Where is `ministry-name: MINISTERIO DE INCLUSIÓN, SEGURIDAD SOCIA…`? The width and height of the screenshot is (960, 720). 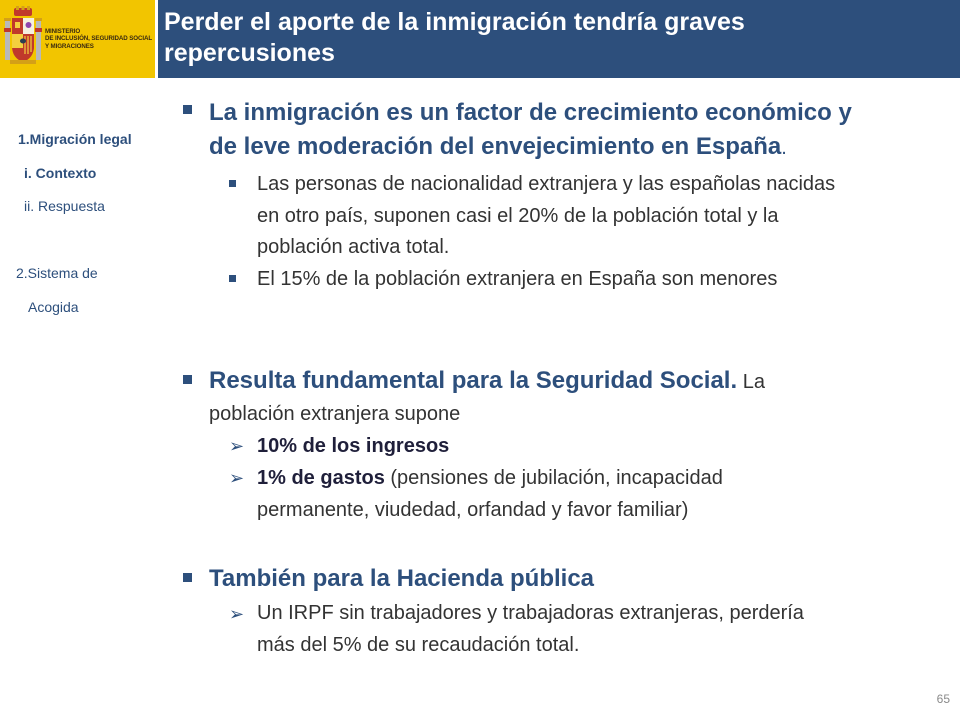 ministry-name: MINISTERIO DE INCLUSIÓN, SEGURIDAD SOCIA… is located at coordinates (100, 39).